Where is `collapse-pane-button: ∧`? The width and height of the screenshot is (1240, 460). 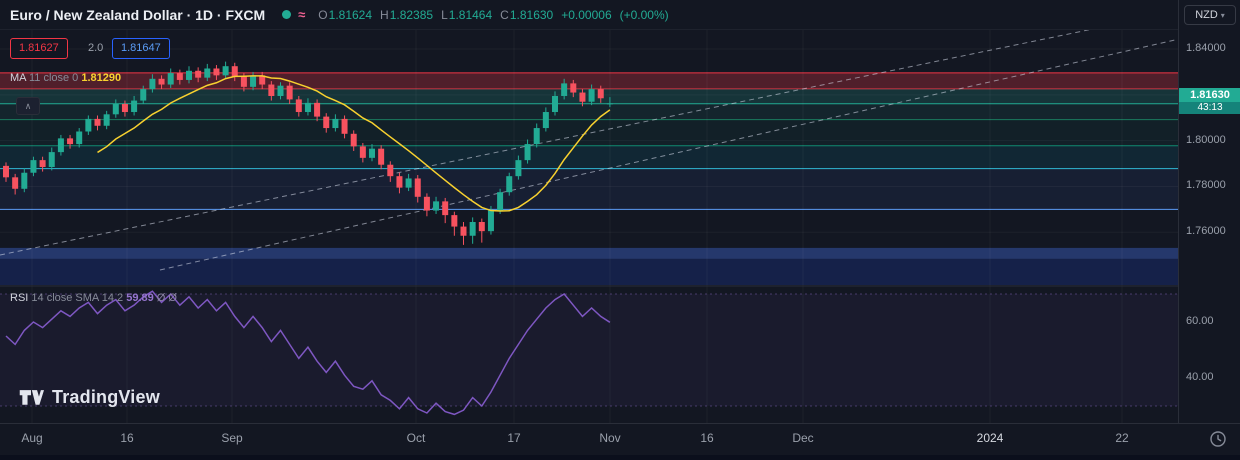
collapse-pane-button: ∧ is located at coordinates (28, 106).